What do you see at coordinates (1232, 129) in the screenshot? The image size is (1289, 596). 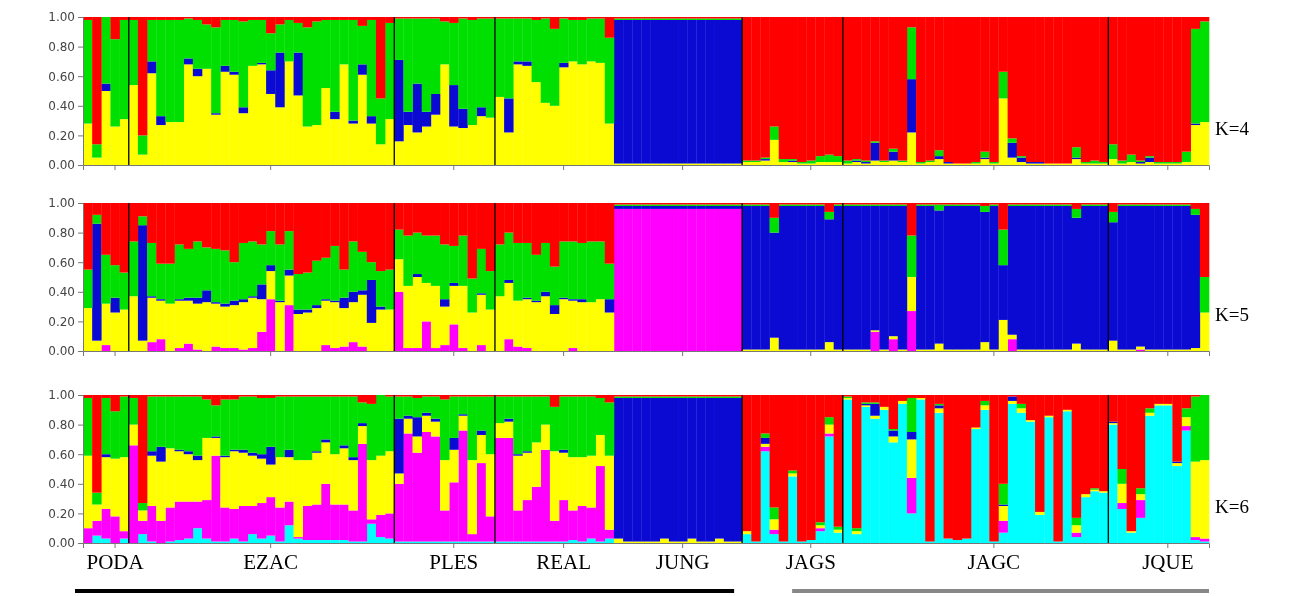 I see `text: K=4` at bounding box center [1232, 129].